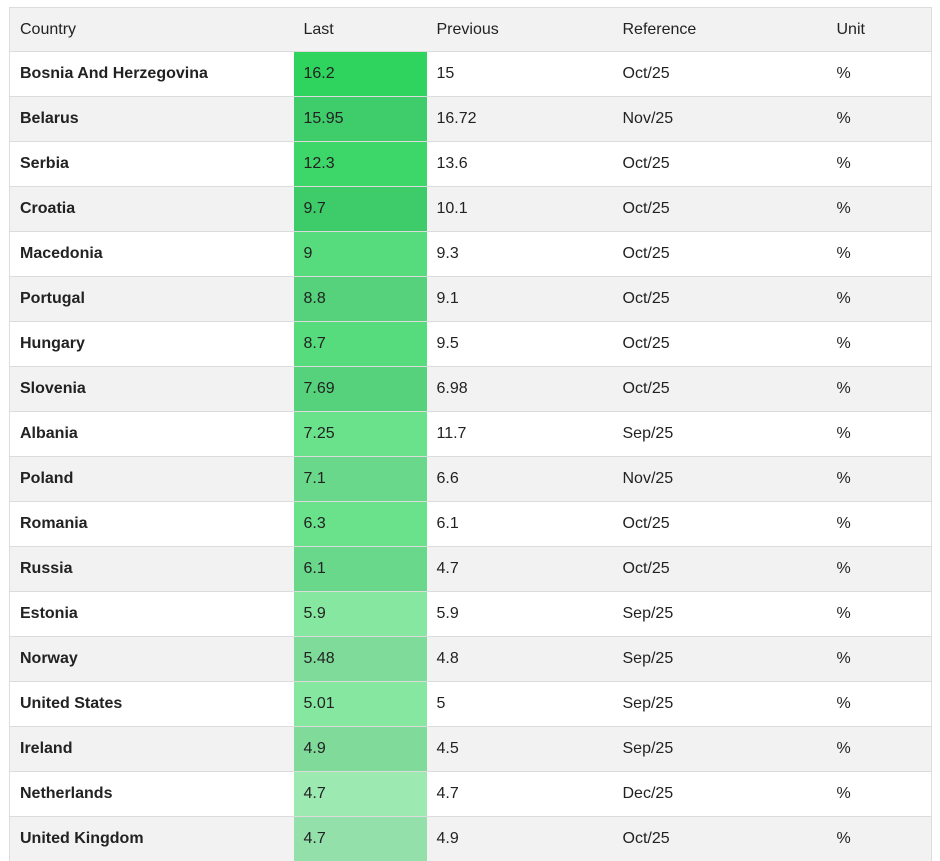 The image size is (940, 861). What do you see at coordinates (520, 164) in the screenshot?
I see `table-cell: 13.6` at bounding box center [520, 164].